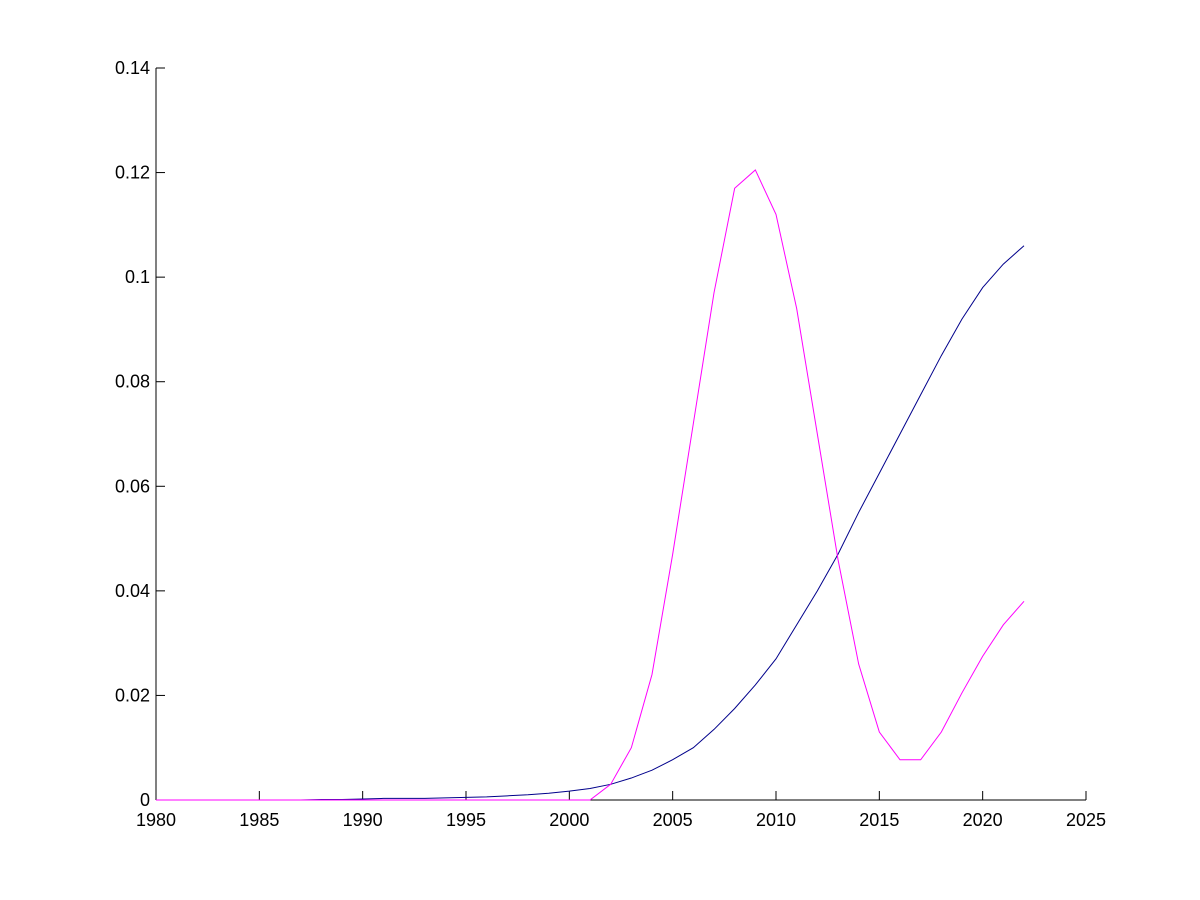 Image resolution: width=1200 pixels, height=900 pixels. What do you see at coordinates (259, 820) in the screenshot?
I see `x-tick-label: 1985` at bounding box center [259, 820].